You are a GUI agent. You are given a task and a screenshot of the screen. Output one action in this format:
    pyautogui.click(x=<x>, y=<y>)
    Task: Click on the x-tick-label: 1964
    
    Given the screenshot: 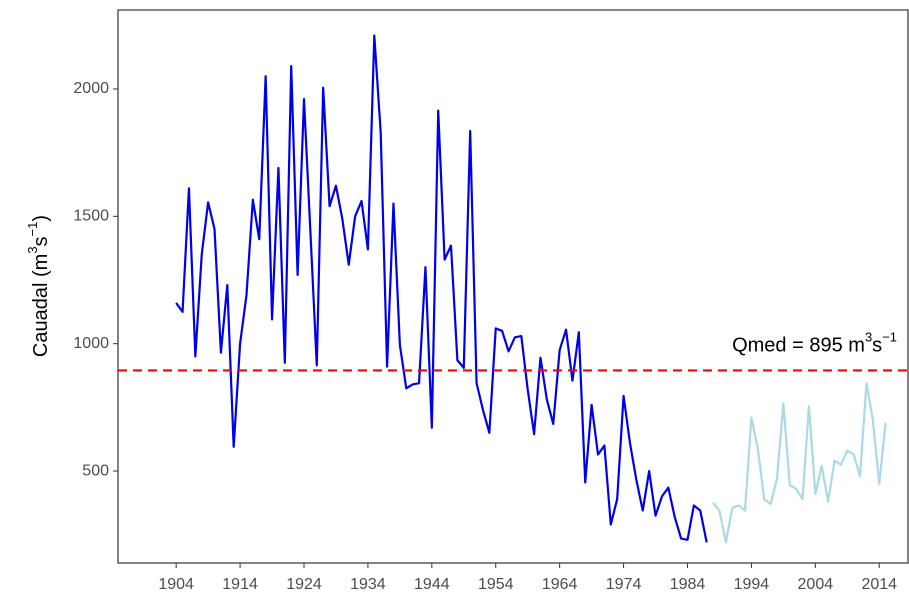 What is the action you would take?
    pyautogui.click(x=560, y=584)
    